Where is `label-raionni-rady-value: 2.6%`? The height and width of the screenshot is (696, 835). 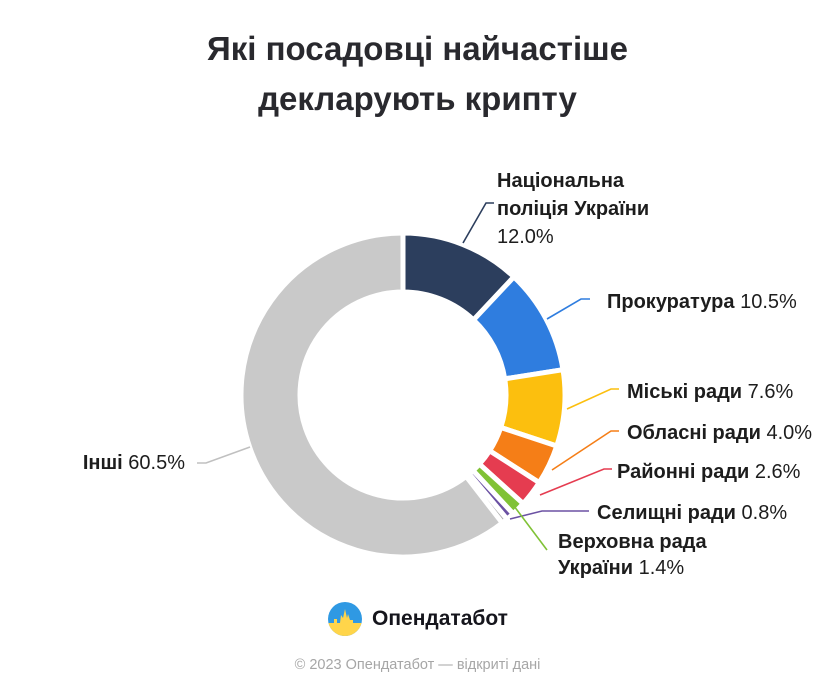 label-raionni-rady-value: 2.6% is located at coordinates (777, 472).